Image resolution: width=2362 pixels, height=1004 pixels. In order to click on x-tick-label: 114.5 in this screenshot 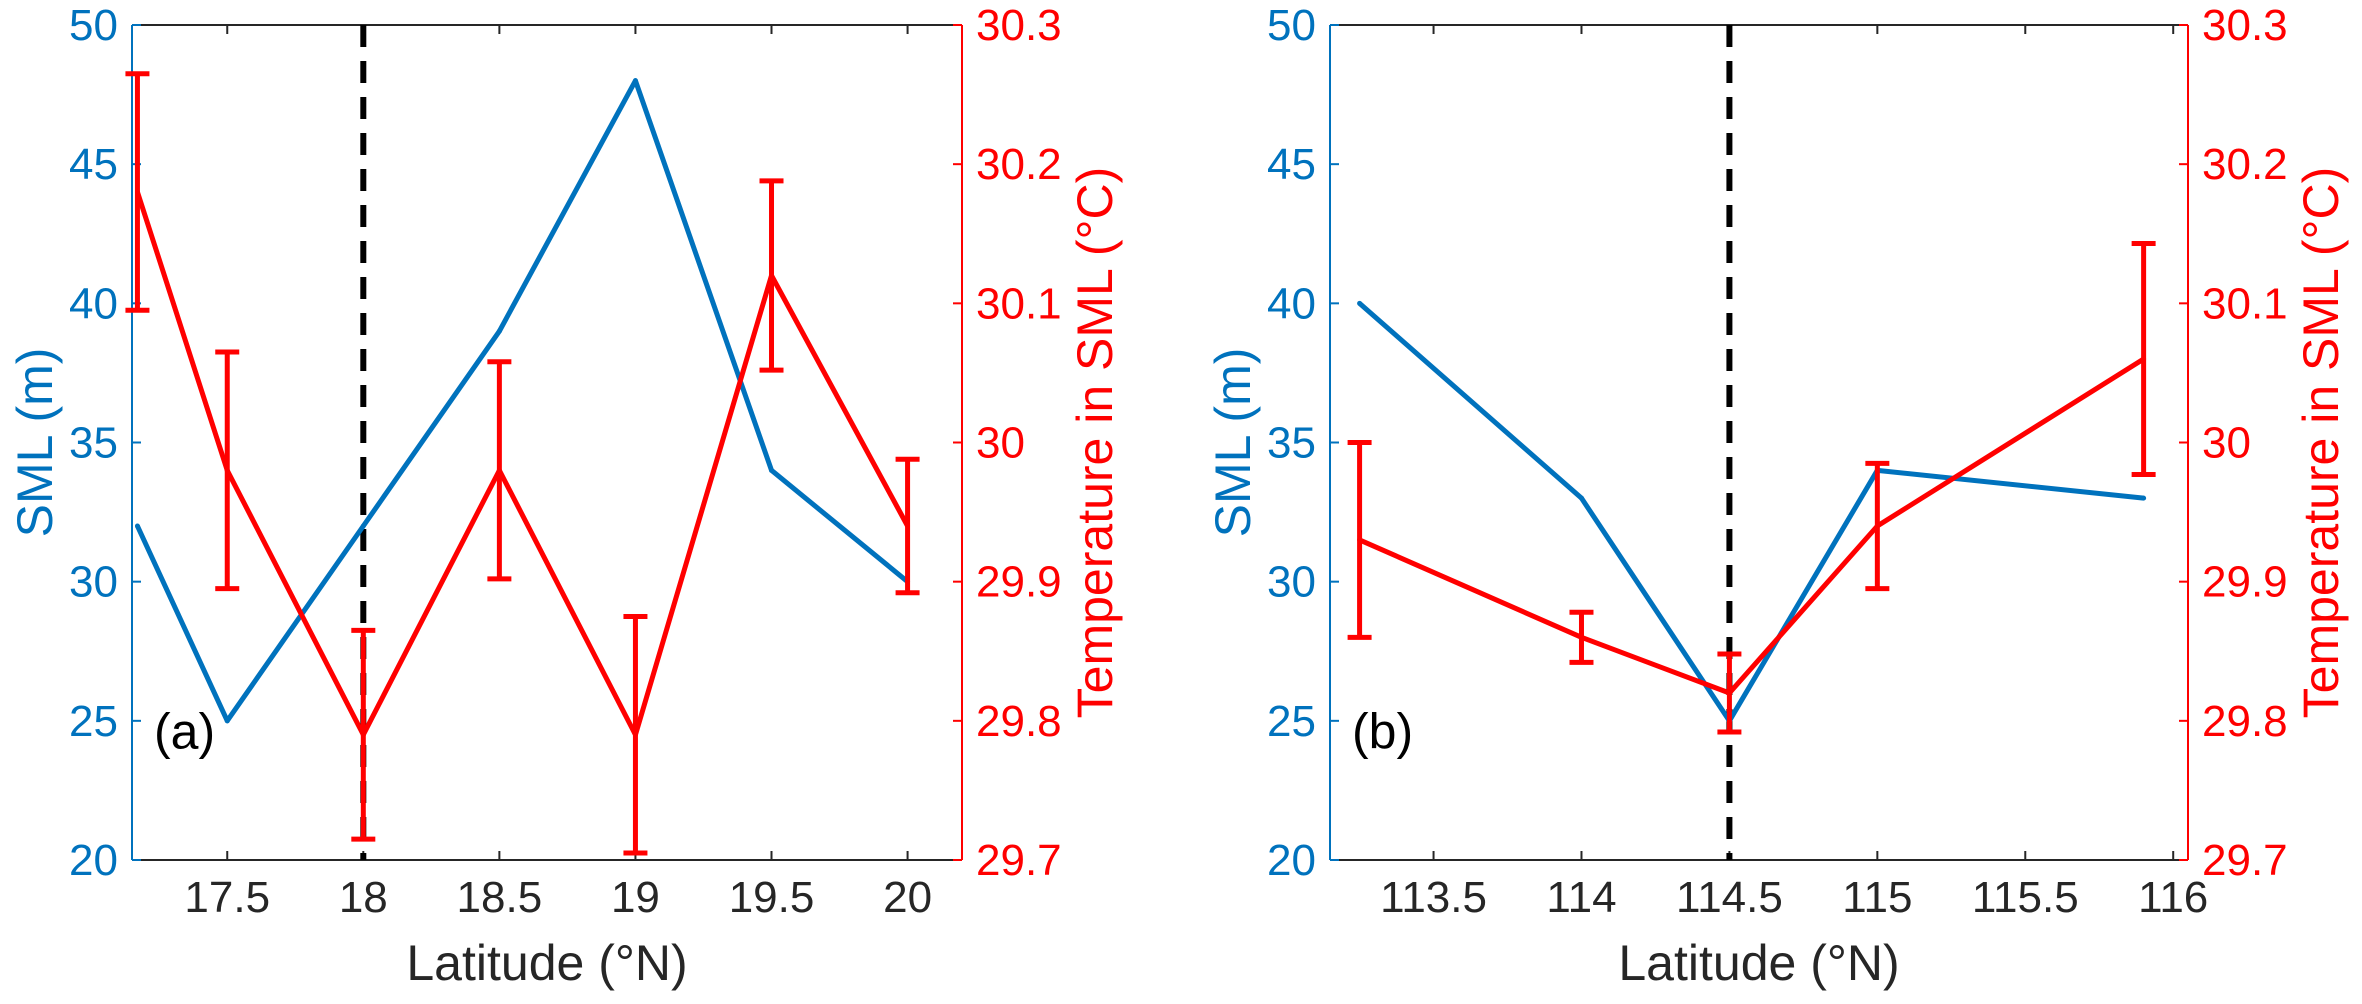, I will do `click(1729, 897)`.